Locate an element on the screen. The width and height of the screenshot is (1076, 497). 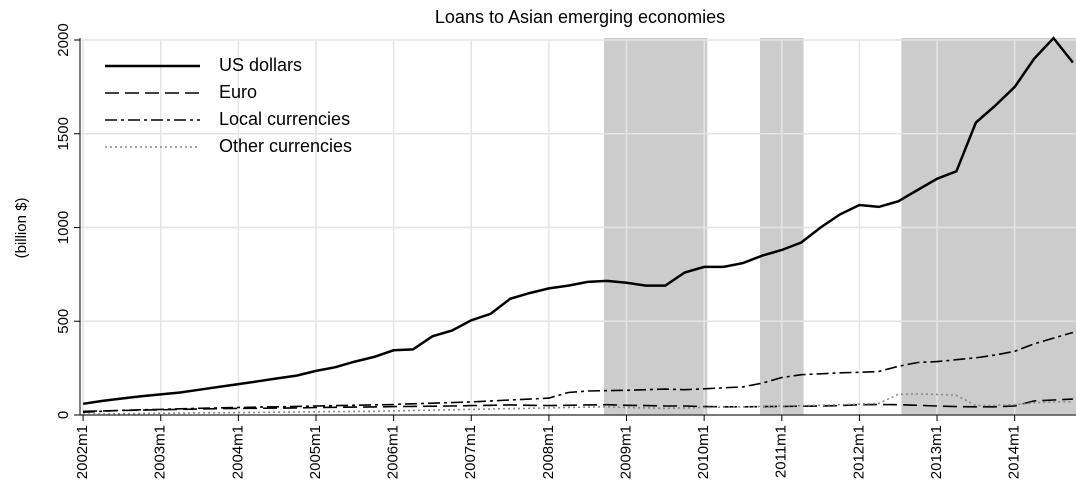
y-tick-label: 2000 is located at coordinates (63, 39).